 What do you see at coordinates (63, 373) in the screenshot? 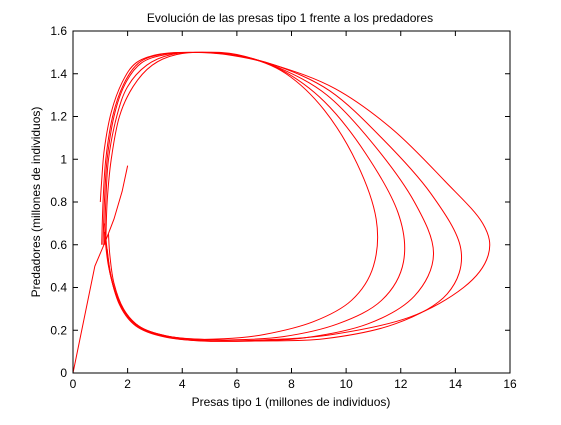
I see `y-tick-label: 0` at bounding box center [63, 373].